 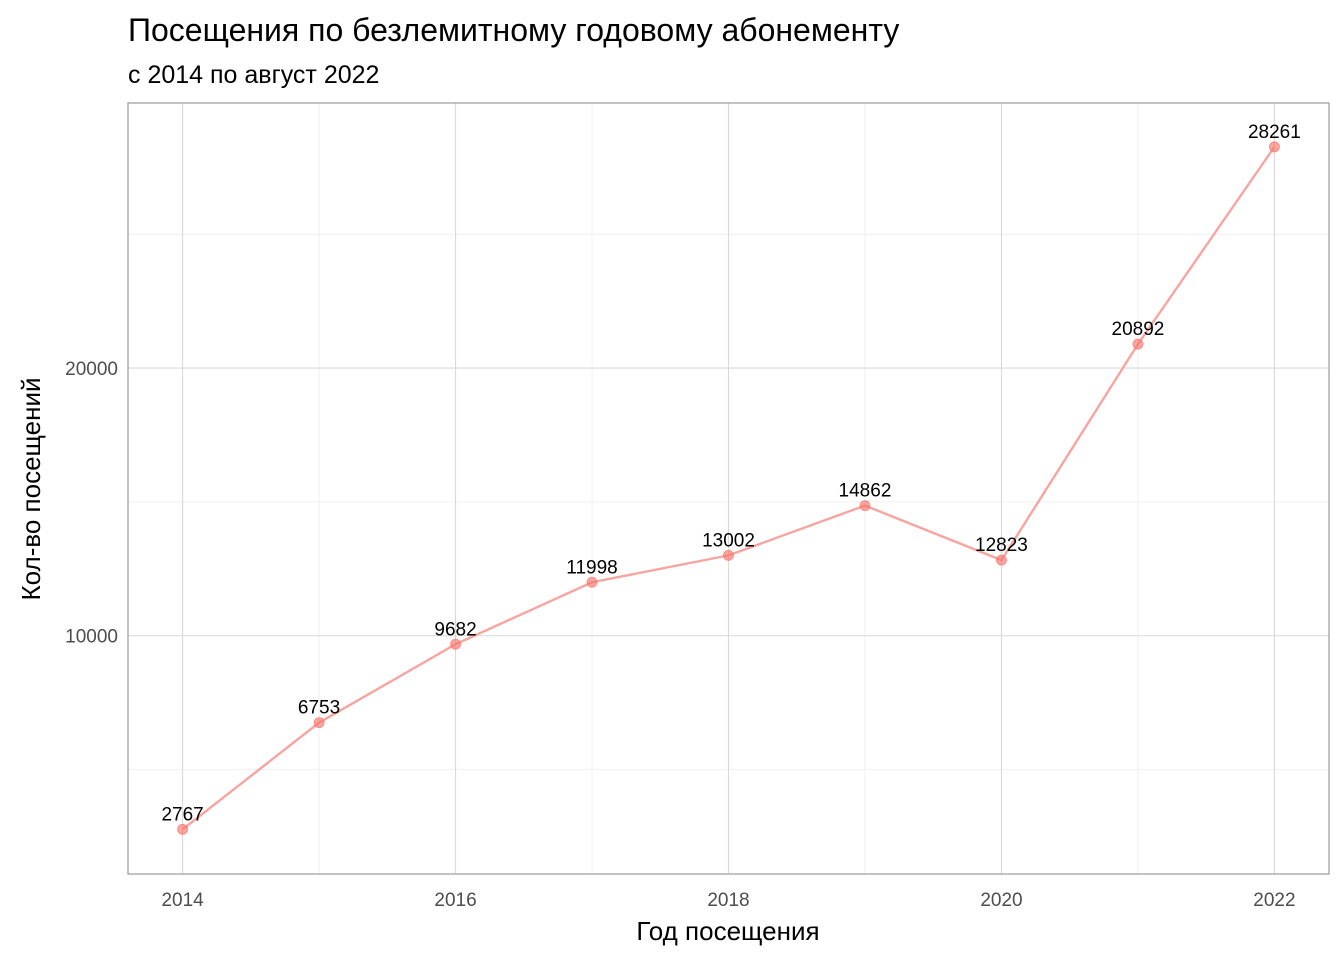 What do you see at coordinates (728, 900) in the screenshot?
I see `x-tick-label: 2018` at bounding box center [728, 900].